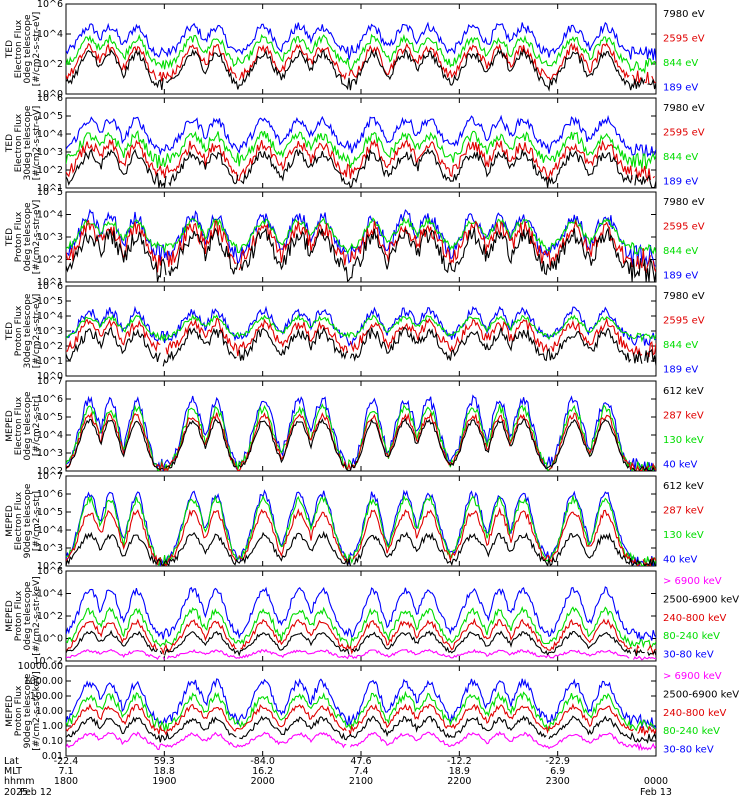 The image size is (750, 800). I want to click on x-tick-hhmm: 2000, so click(263, 781).